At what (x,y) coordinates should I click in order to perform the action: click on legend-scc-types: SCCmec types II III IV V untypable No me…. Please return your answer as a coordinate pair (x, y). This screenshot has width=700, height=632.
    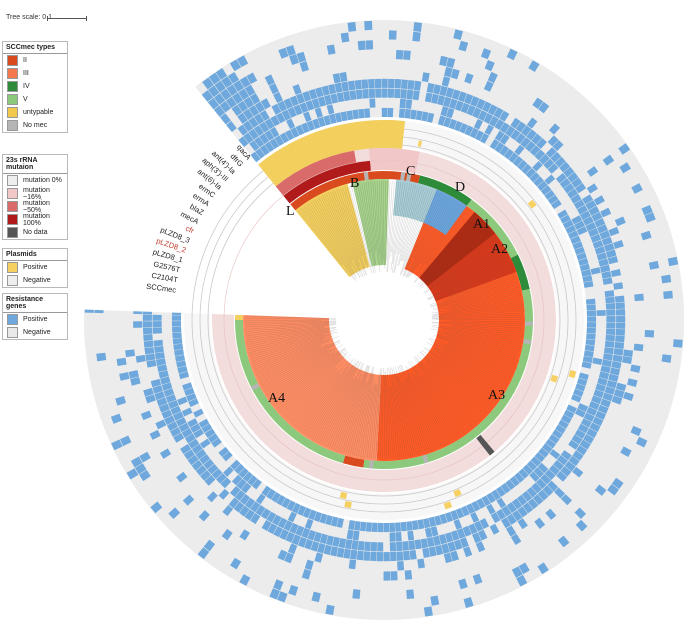
    Looking at the image, I should click on (35, 87).